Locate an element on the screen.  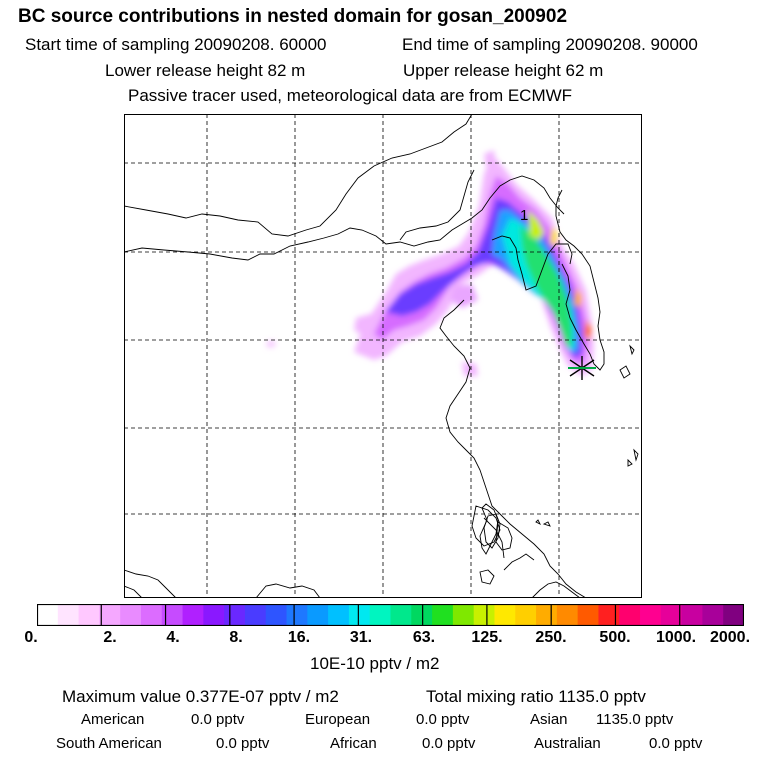
asian-label: Asian is located at coordinates (549, 719).